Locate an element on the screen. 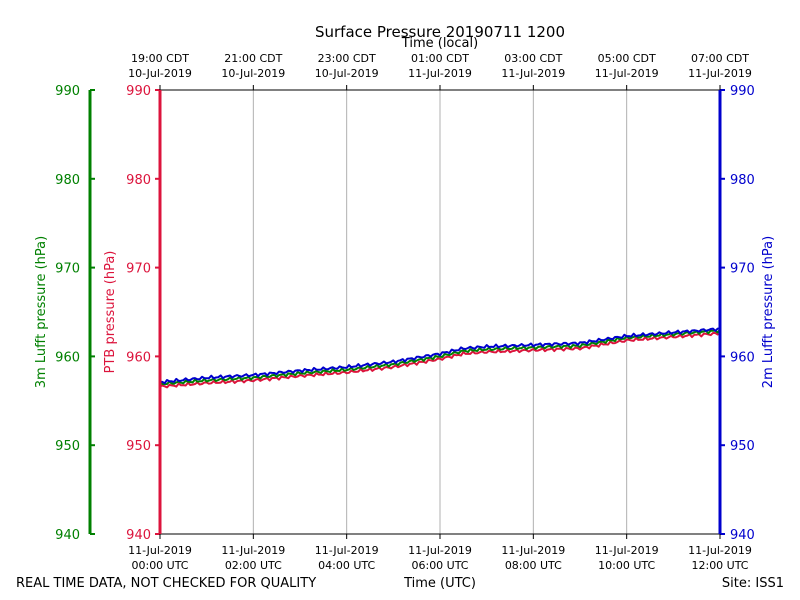  right-axis-label: 2m Lufft pressure (hPa) is located at coordinates (768, 312).